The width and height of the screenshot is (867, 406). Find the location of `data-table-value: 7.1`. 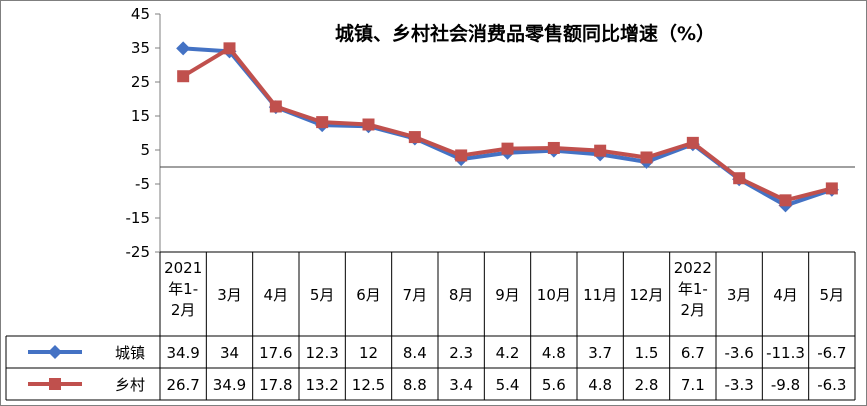

data-table-value: 7.1 is located at coordinates (693, 385).